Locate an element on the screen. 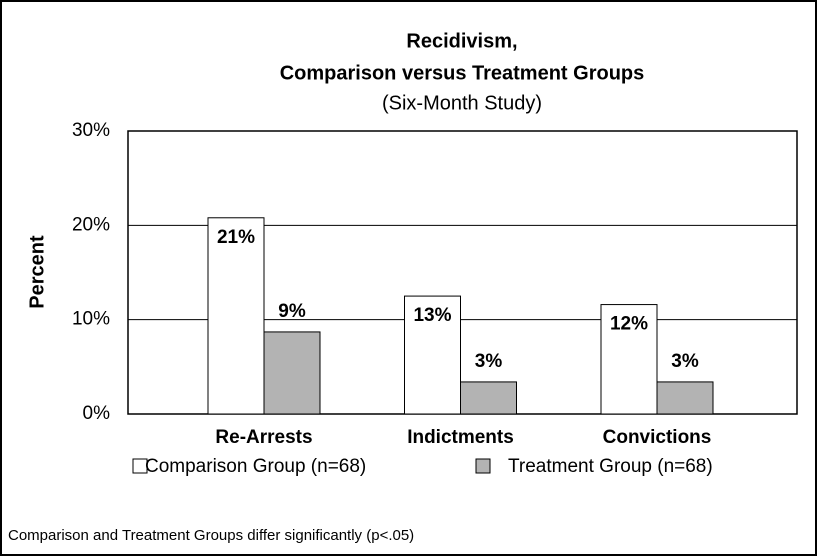  data-label: 9% is located at coordinates (292, 311).